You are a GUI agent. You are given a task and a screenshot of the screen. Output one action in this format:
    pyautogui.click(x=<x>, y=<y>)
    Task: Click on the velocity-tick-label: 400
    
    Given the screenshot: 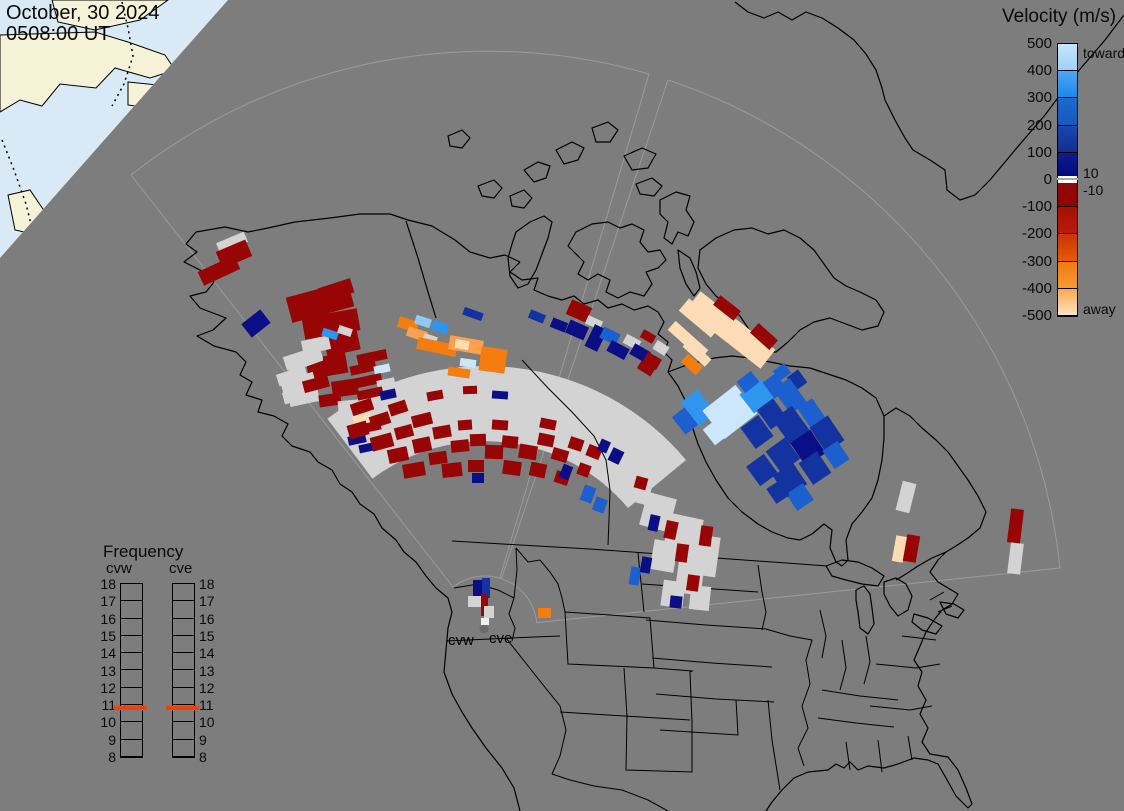 What is the action you would take?
    pyautogui.click(x=1039, y=71)
    